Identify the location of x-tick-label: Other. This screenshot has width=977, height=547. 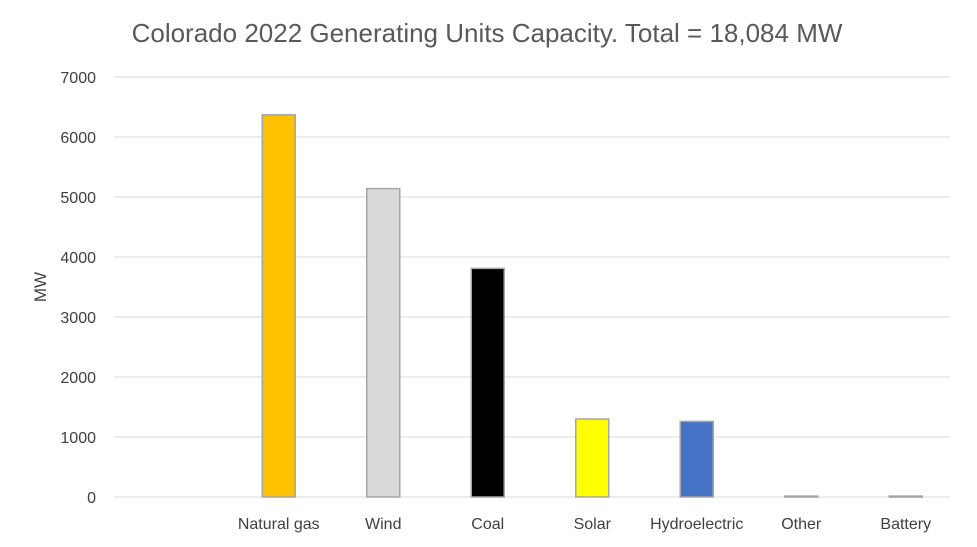
(801, 524).